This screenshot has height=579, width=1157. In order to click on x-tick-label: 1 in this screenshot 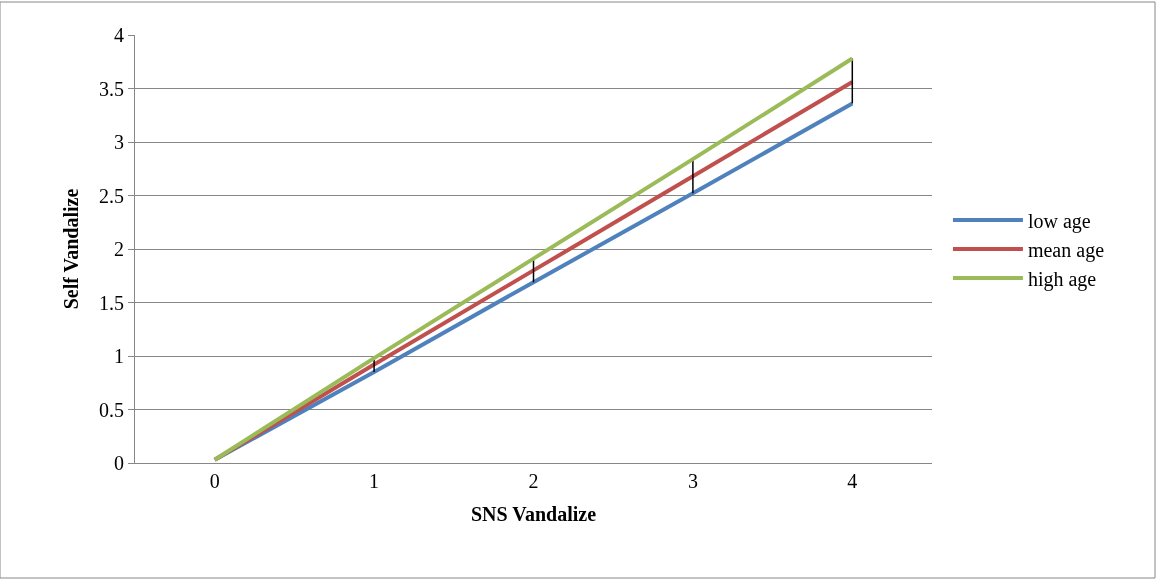, I will do `click(374, 481)`.